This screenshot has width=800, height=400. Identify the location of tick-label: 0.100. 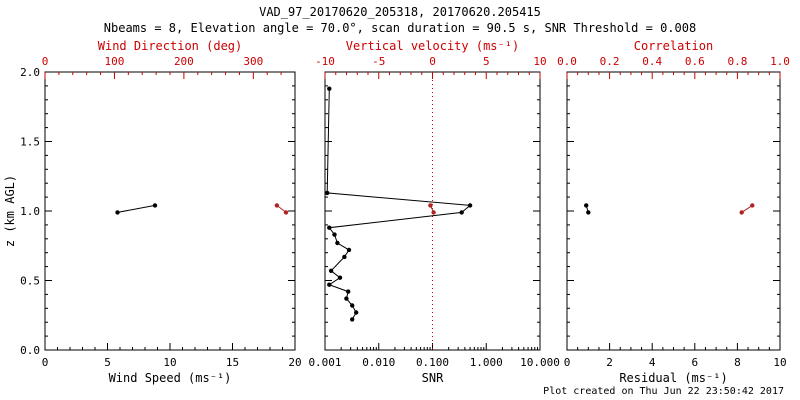
(432, 362).